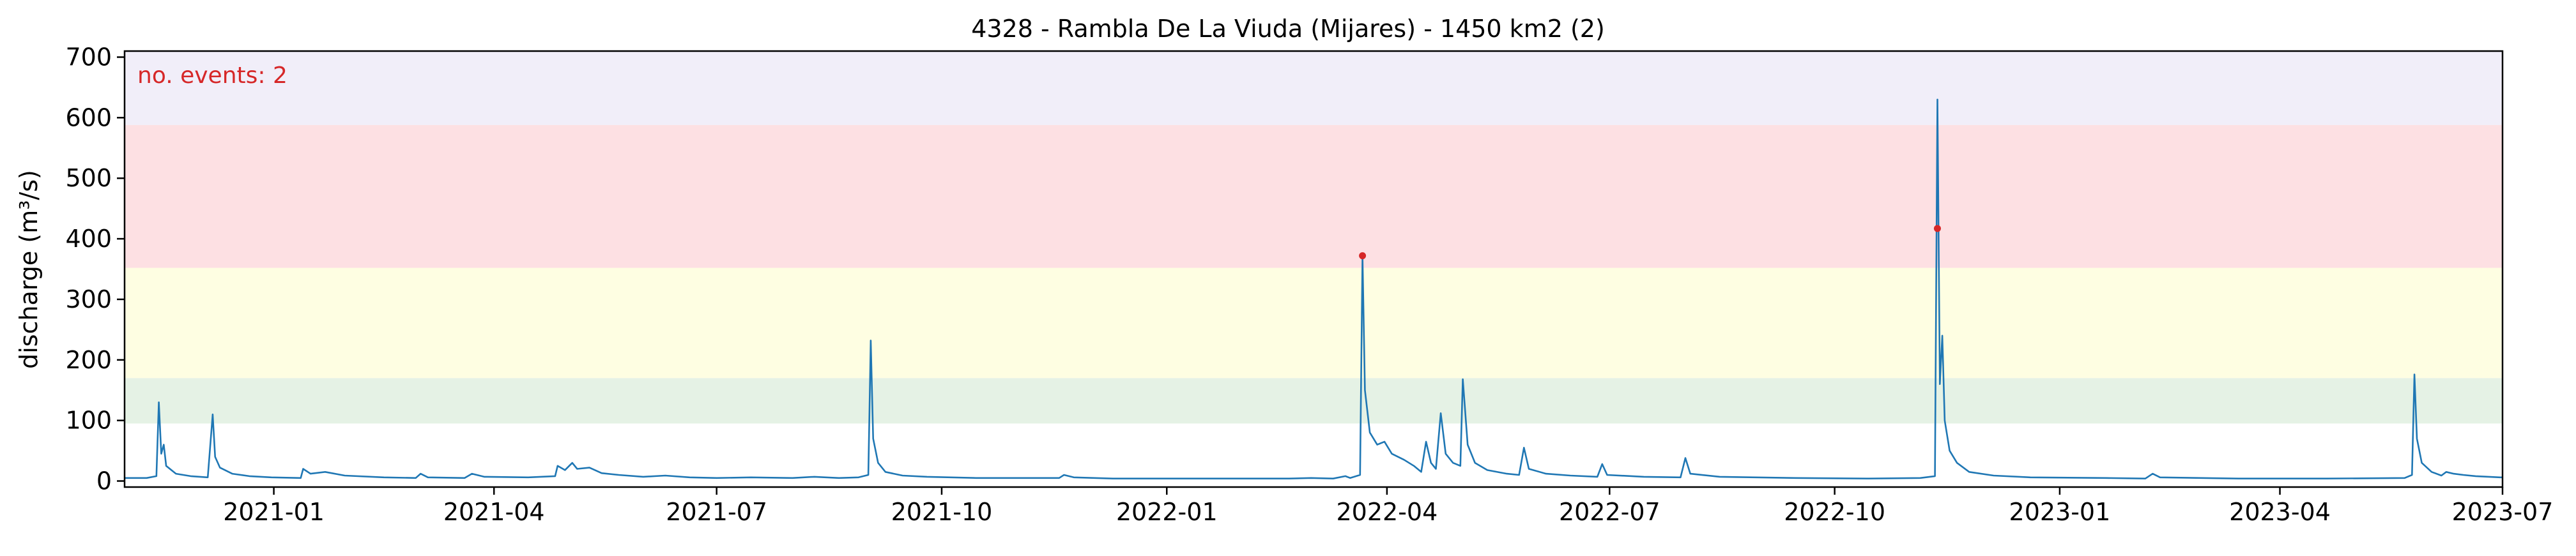 The image size is (2576, 556). Describe the element at coordinates (95, 269) in the screenshot. I see `y-axis: 0 100 200 300 400 500 600 700` at that location.